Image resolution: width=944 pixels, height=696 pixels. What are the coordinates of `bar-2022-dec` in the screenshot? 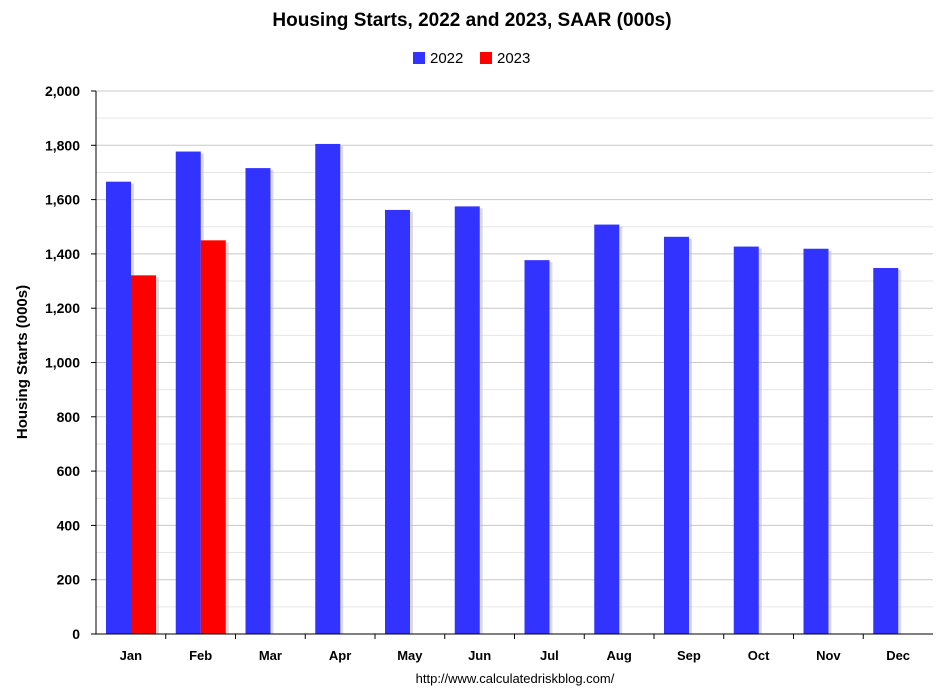 It's located at (886, 451).